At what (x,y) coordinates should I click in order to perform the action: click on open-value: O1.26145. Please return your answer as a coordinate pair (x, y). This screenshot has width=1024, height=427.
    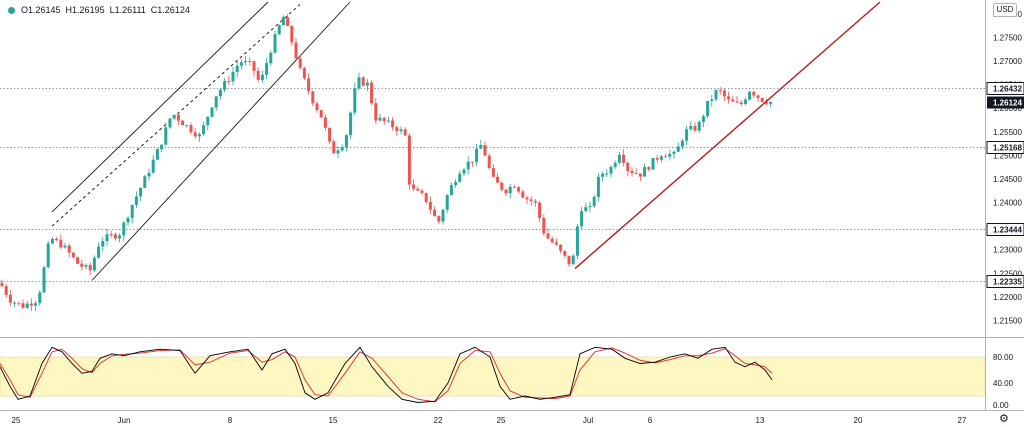
    Looking at the image, I should click on (41, 10).